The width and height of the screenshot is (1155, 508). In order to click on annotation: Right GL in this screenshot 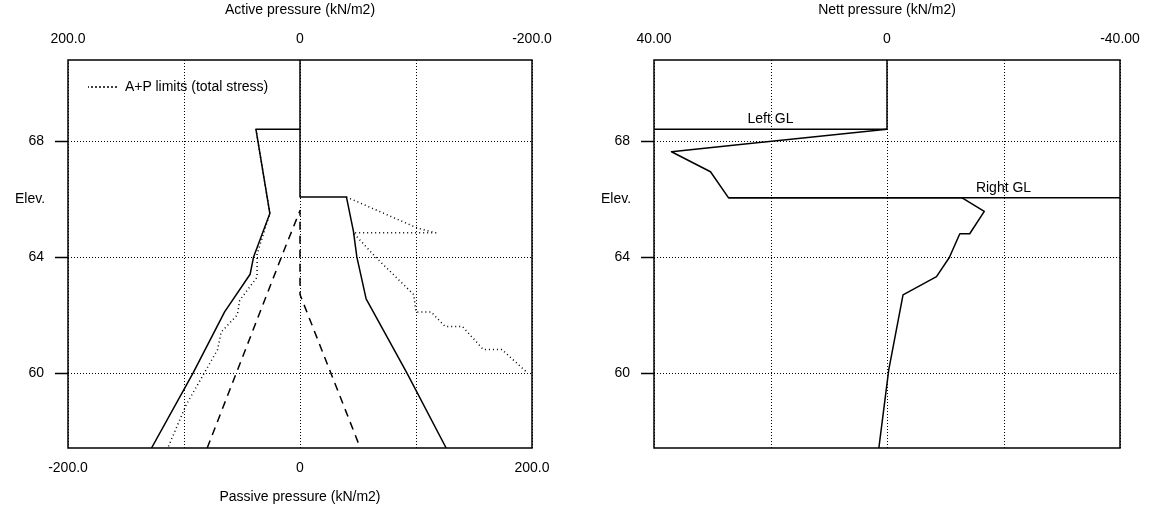, I will do `click(1003, 186)`.